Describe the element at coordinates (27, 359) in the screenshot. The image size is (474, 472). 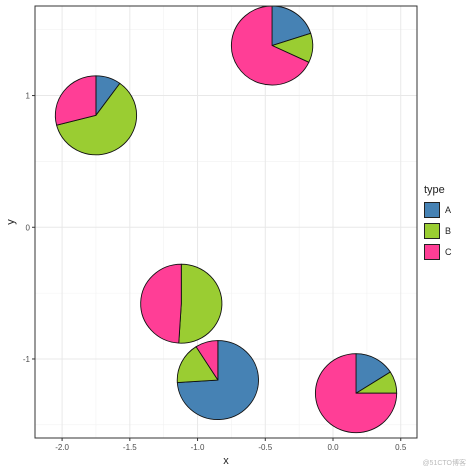
I see `y-tick-label: -1` at that location.